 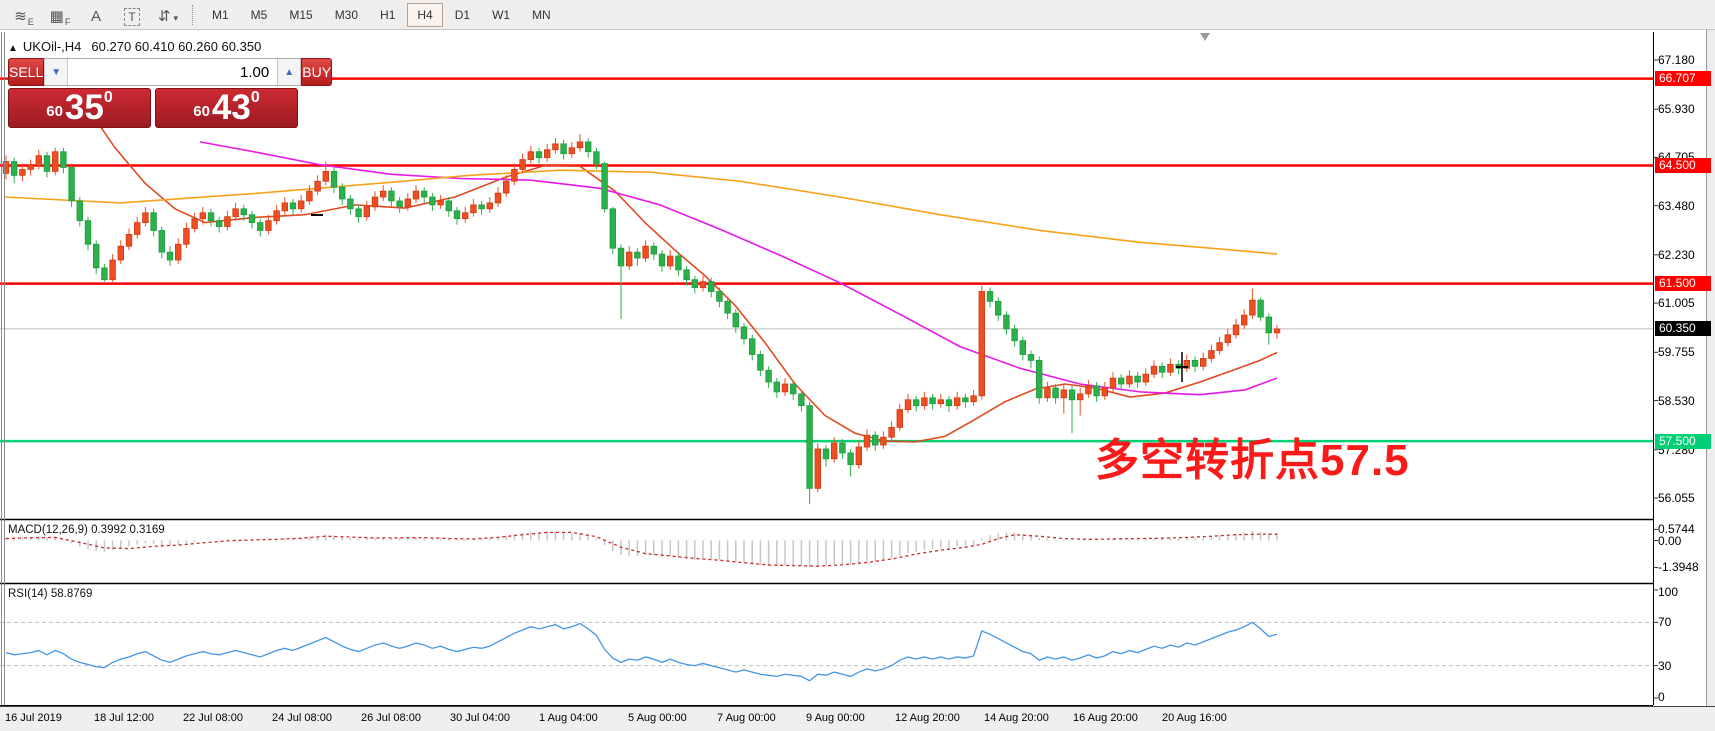 I want to click on rsi-name: RSI(14), so click(x=28, y=594).